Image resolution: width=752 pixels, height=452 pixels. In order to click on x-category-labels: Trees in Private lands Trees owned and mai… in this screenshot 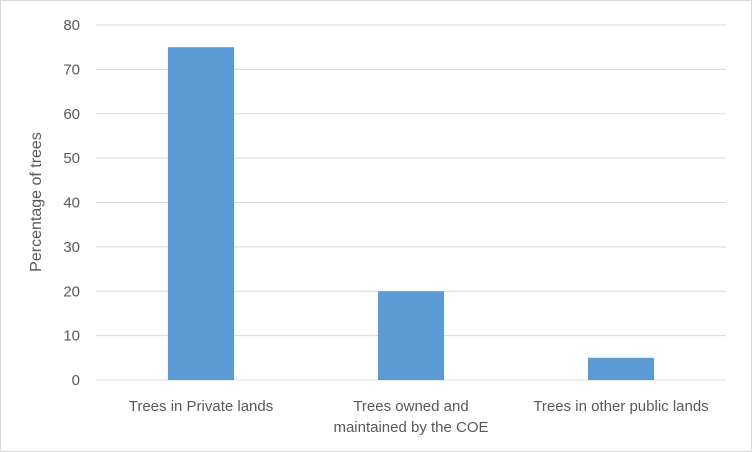, I will do `click(419, 417)`.